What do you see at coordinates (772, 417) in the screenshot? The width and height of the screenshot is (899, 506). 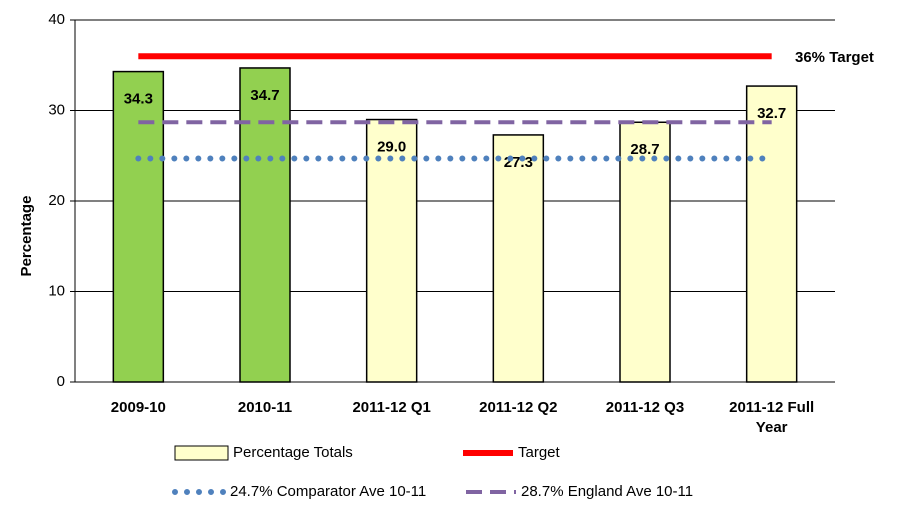 I see `x-tick-label: 2011-12 Full Year` at bounding box center [772, 417].